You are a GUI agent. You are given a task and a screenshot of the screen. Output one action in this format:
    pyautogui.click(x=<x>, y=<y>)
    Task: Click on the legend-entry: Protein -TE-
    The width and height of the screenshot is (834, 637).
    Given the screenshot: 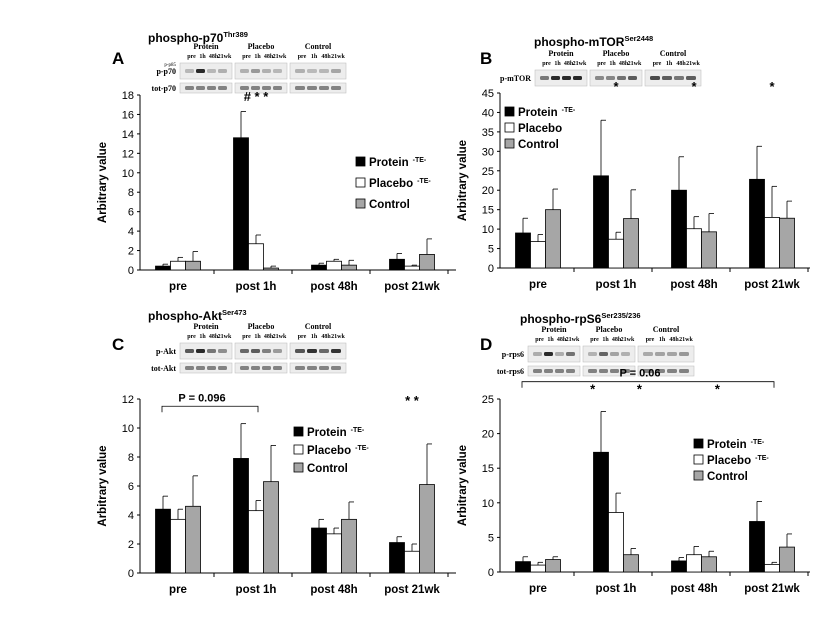 What is the action you would take?
    pyautogui.click(x=736, y=445)
    